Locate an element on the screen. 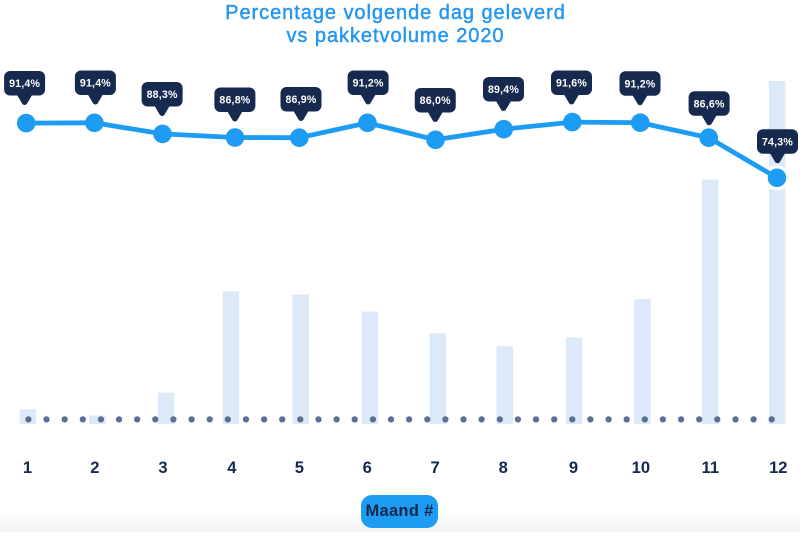 The image size is (800, 537). svg-text: 91,6% is located at coordinates (571, 84).